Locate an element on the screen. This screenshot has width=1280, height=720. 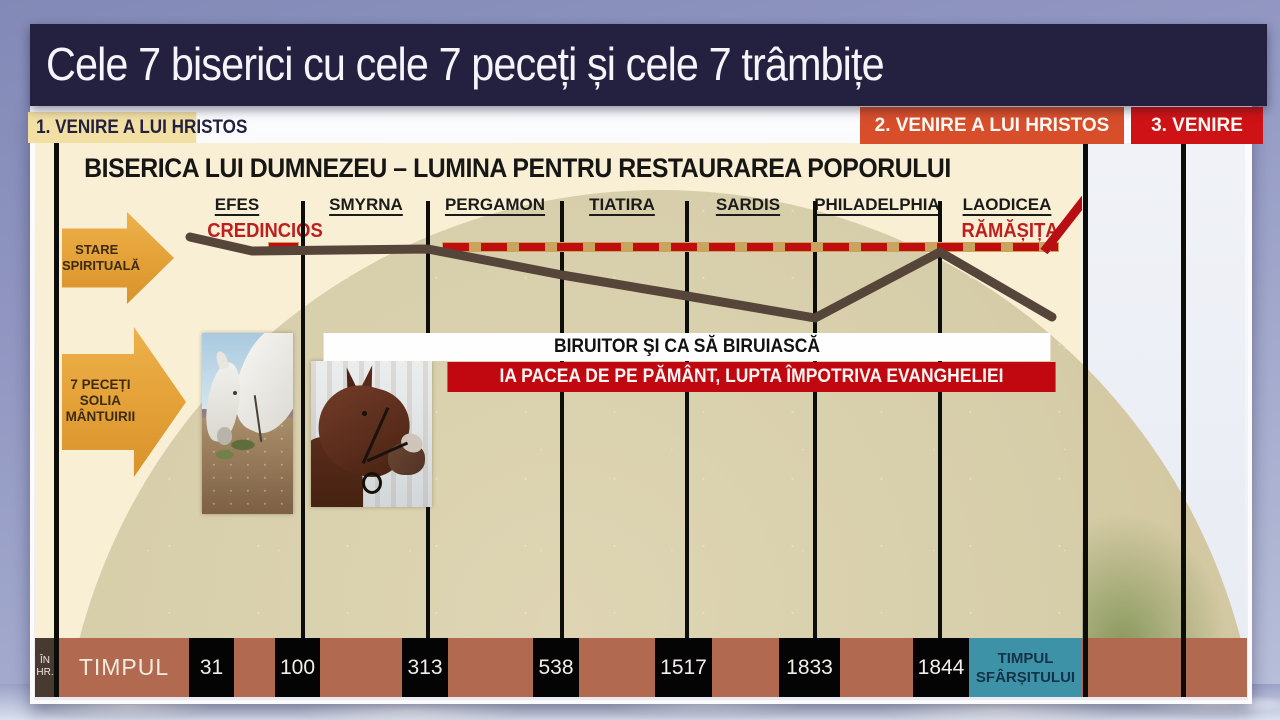
year-100: 100 is located at coordinates (297, 667).